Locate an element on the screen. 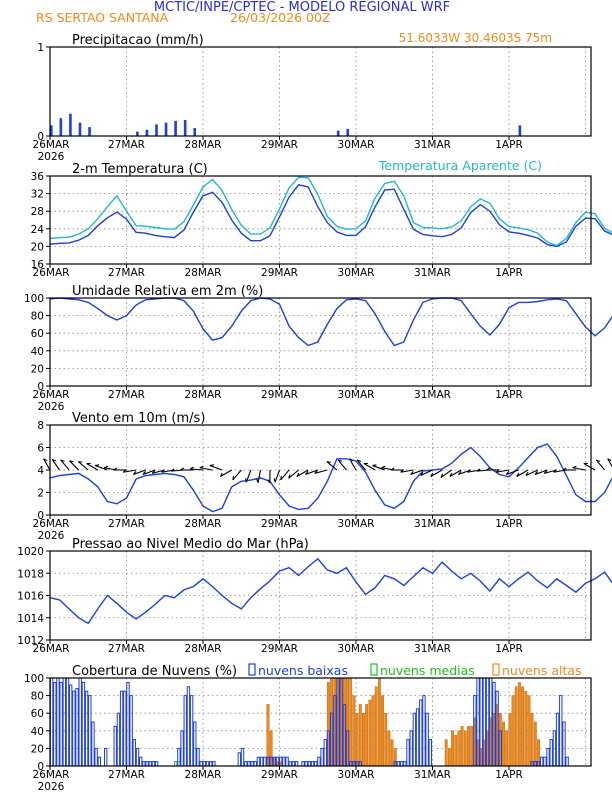 The image size is (612, 796). y-tick-label: 24 is located at coordinates (38, 230).